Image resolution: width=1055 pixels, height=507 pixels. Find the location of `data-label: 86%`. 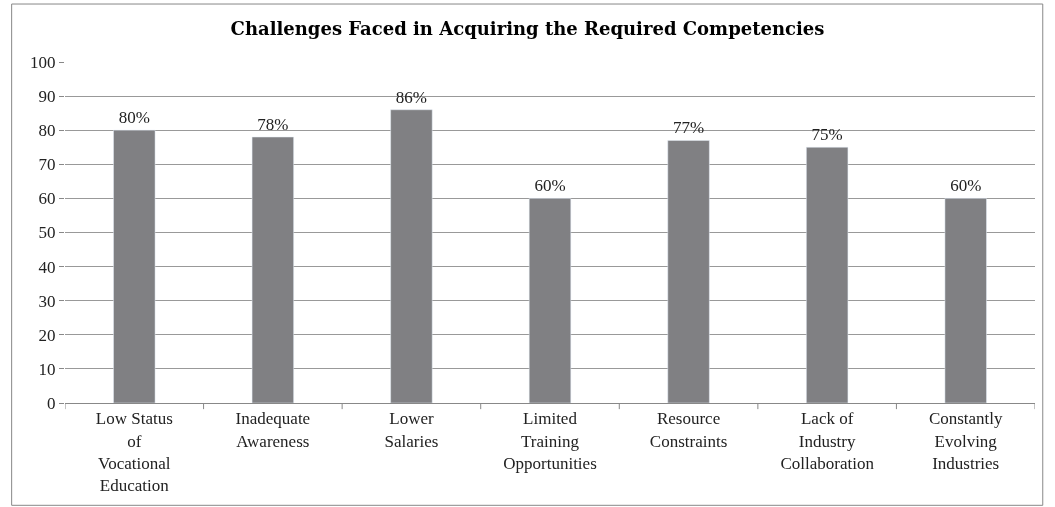

data-label: 86% is located at coordinates (411, 97).